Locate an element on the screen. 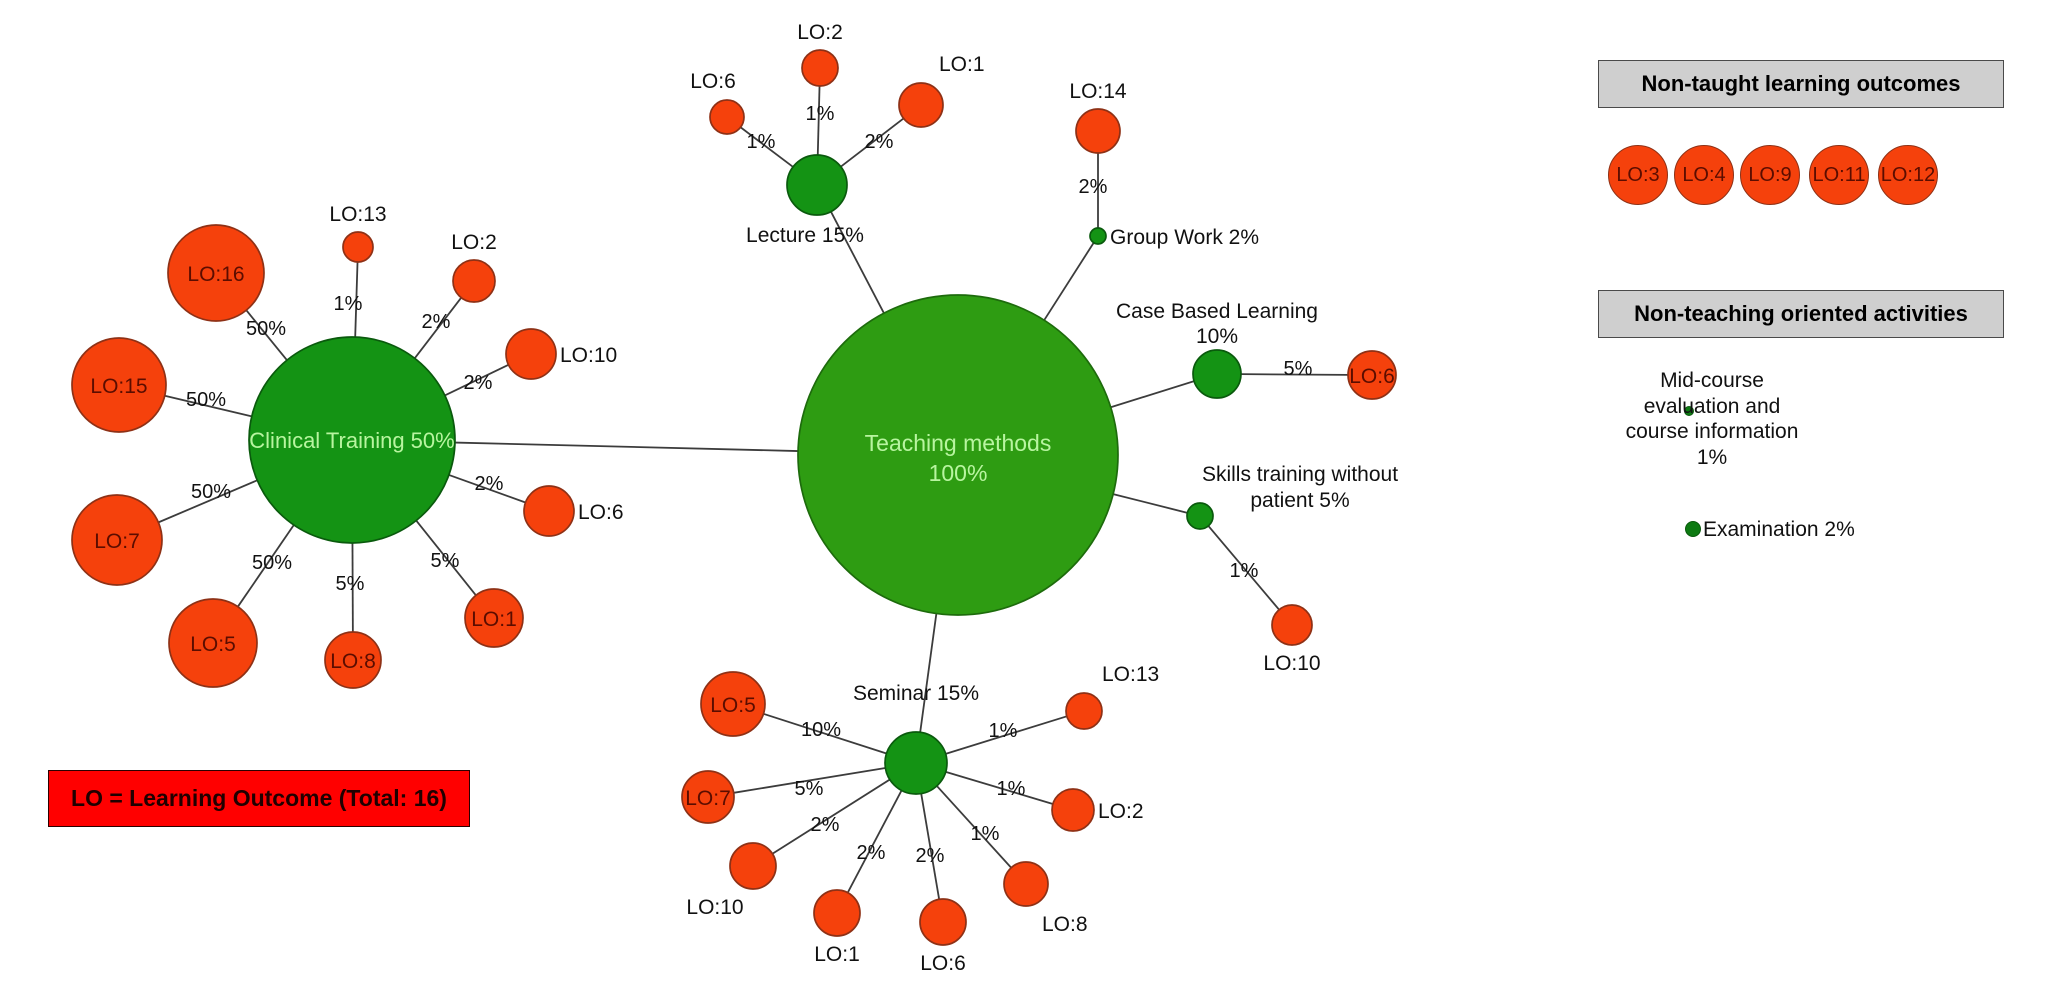 This screenshot has width=2059, height=1001. method-label-group-work: Group Work 2% is located at coordinates (1184, 237).